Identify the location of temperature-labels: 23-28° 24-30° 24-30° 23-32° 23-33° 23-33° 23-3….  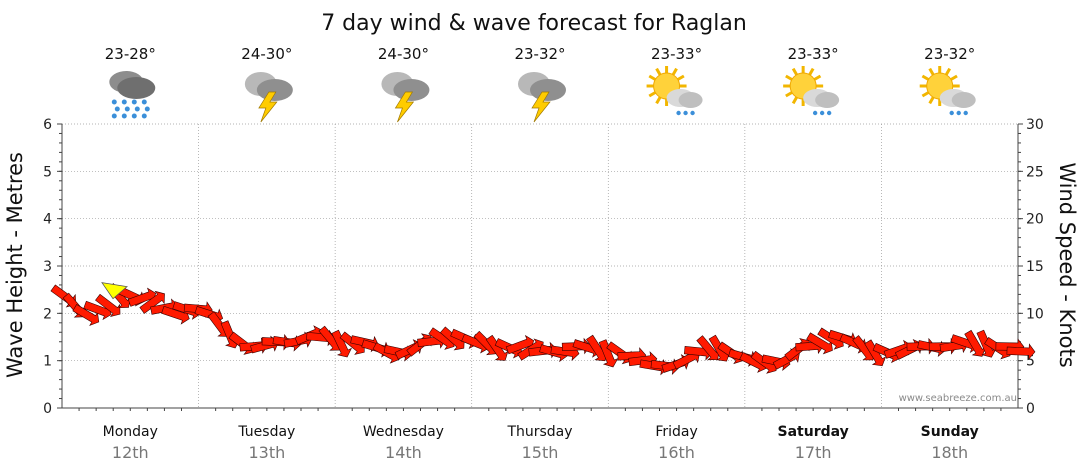
(540, 54).